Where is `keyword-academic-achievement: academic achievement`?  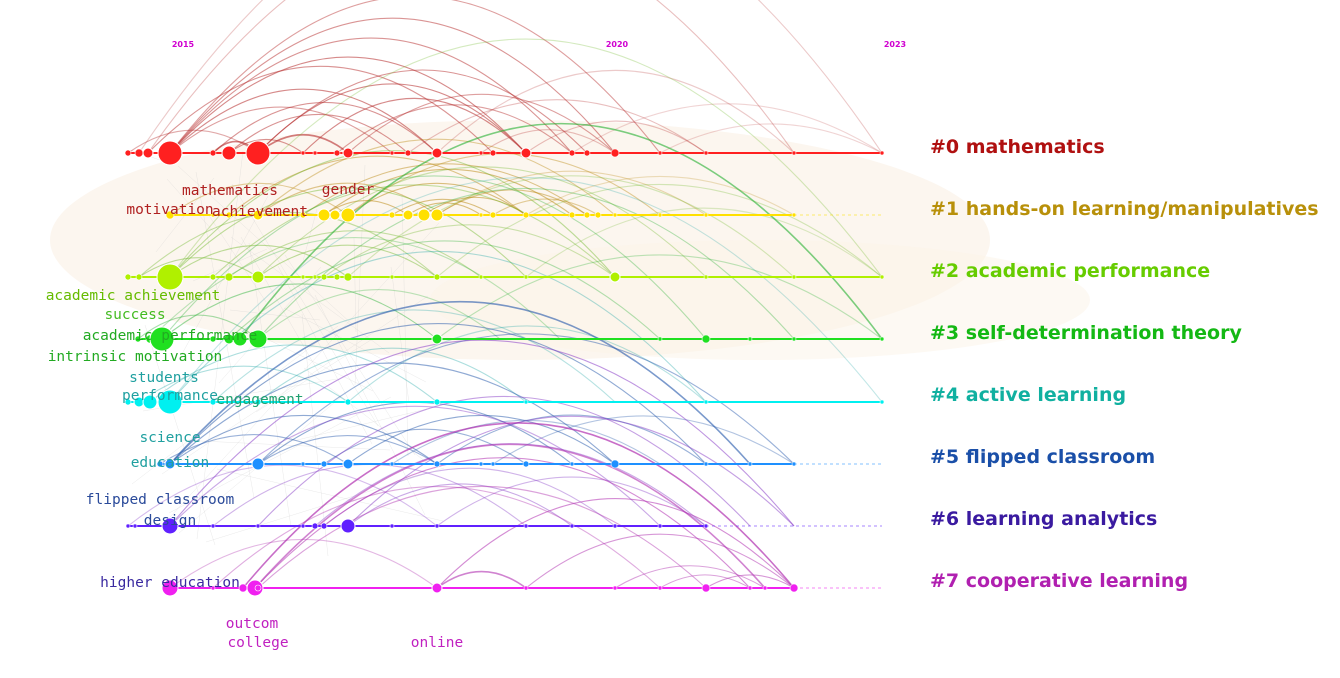
keyword-academic-achievement: academic achievement is located at coordinates (133, 296).